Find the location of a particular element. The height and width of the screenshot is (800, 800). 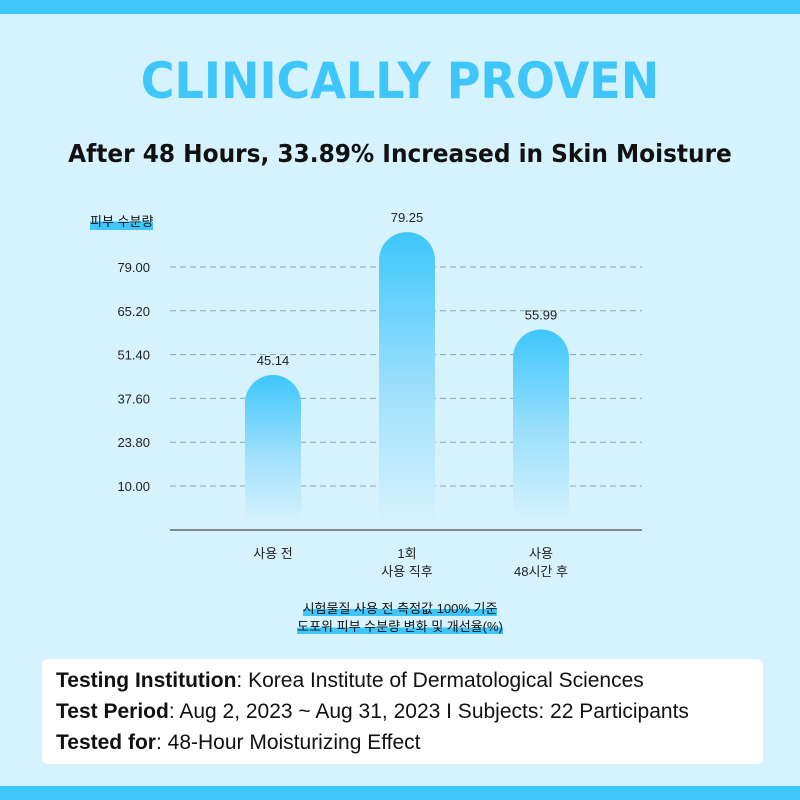

data-label: 79.25 is located at coordinates (407, 217).